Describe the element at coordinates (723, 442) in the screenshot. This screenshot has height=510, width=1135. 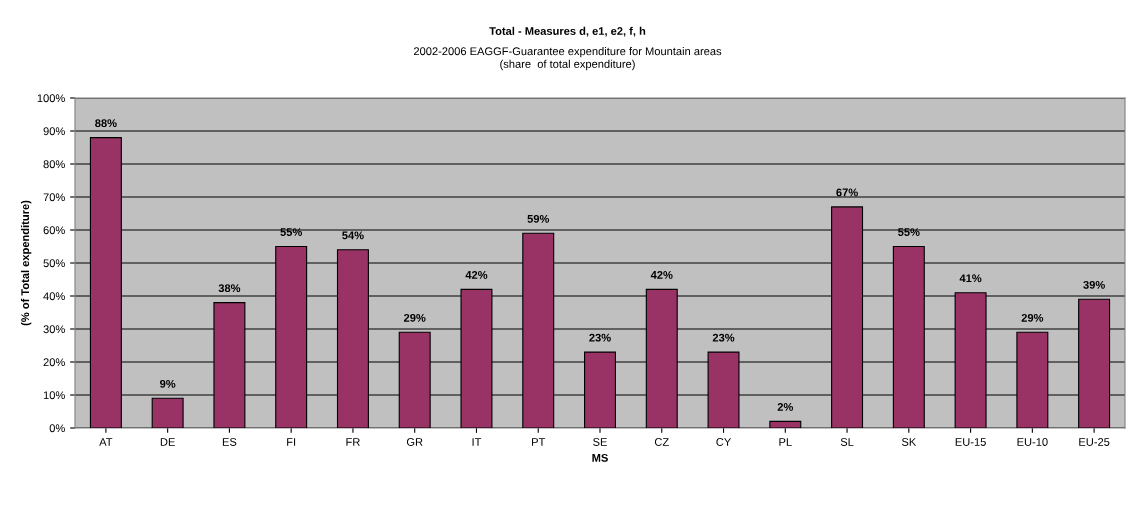
I see `x-tick-label: CY` at that location.